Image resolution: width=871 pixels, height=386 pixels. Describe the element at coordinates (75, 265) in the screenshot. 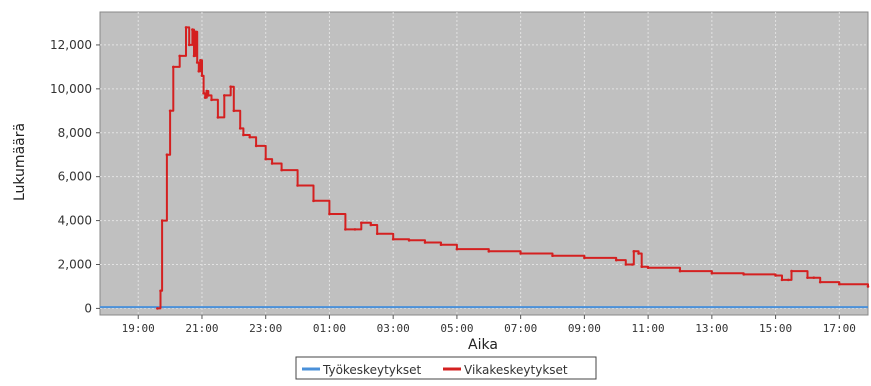

I see `y-tick-label: 2,000` at that location.